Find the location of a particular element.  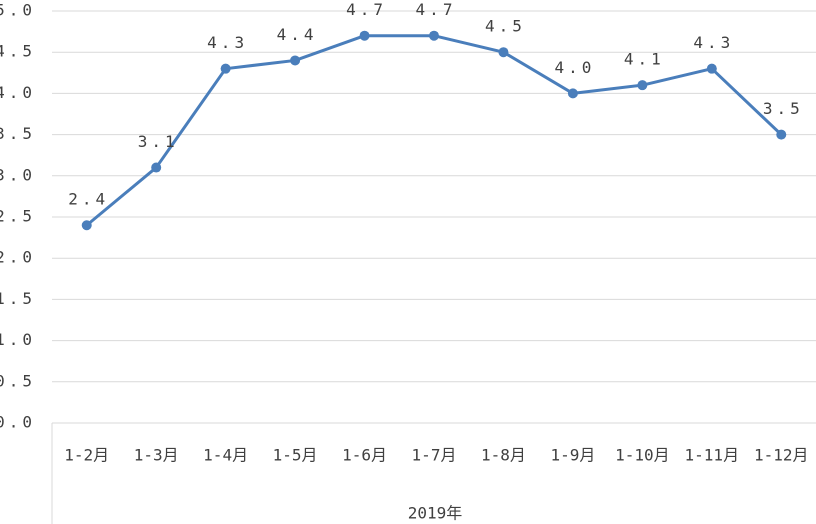

x-tick-label: 1-3月 is located at coordinates (156, 455).